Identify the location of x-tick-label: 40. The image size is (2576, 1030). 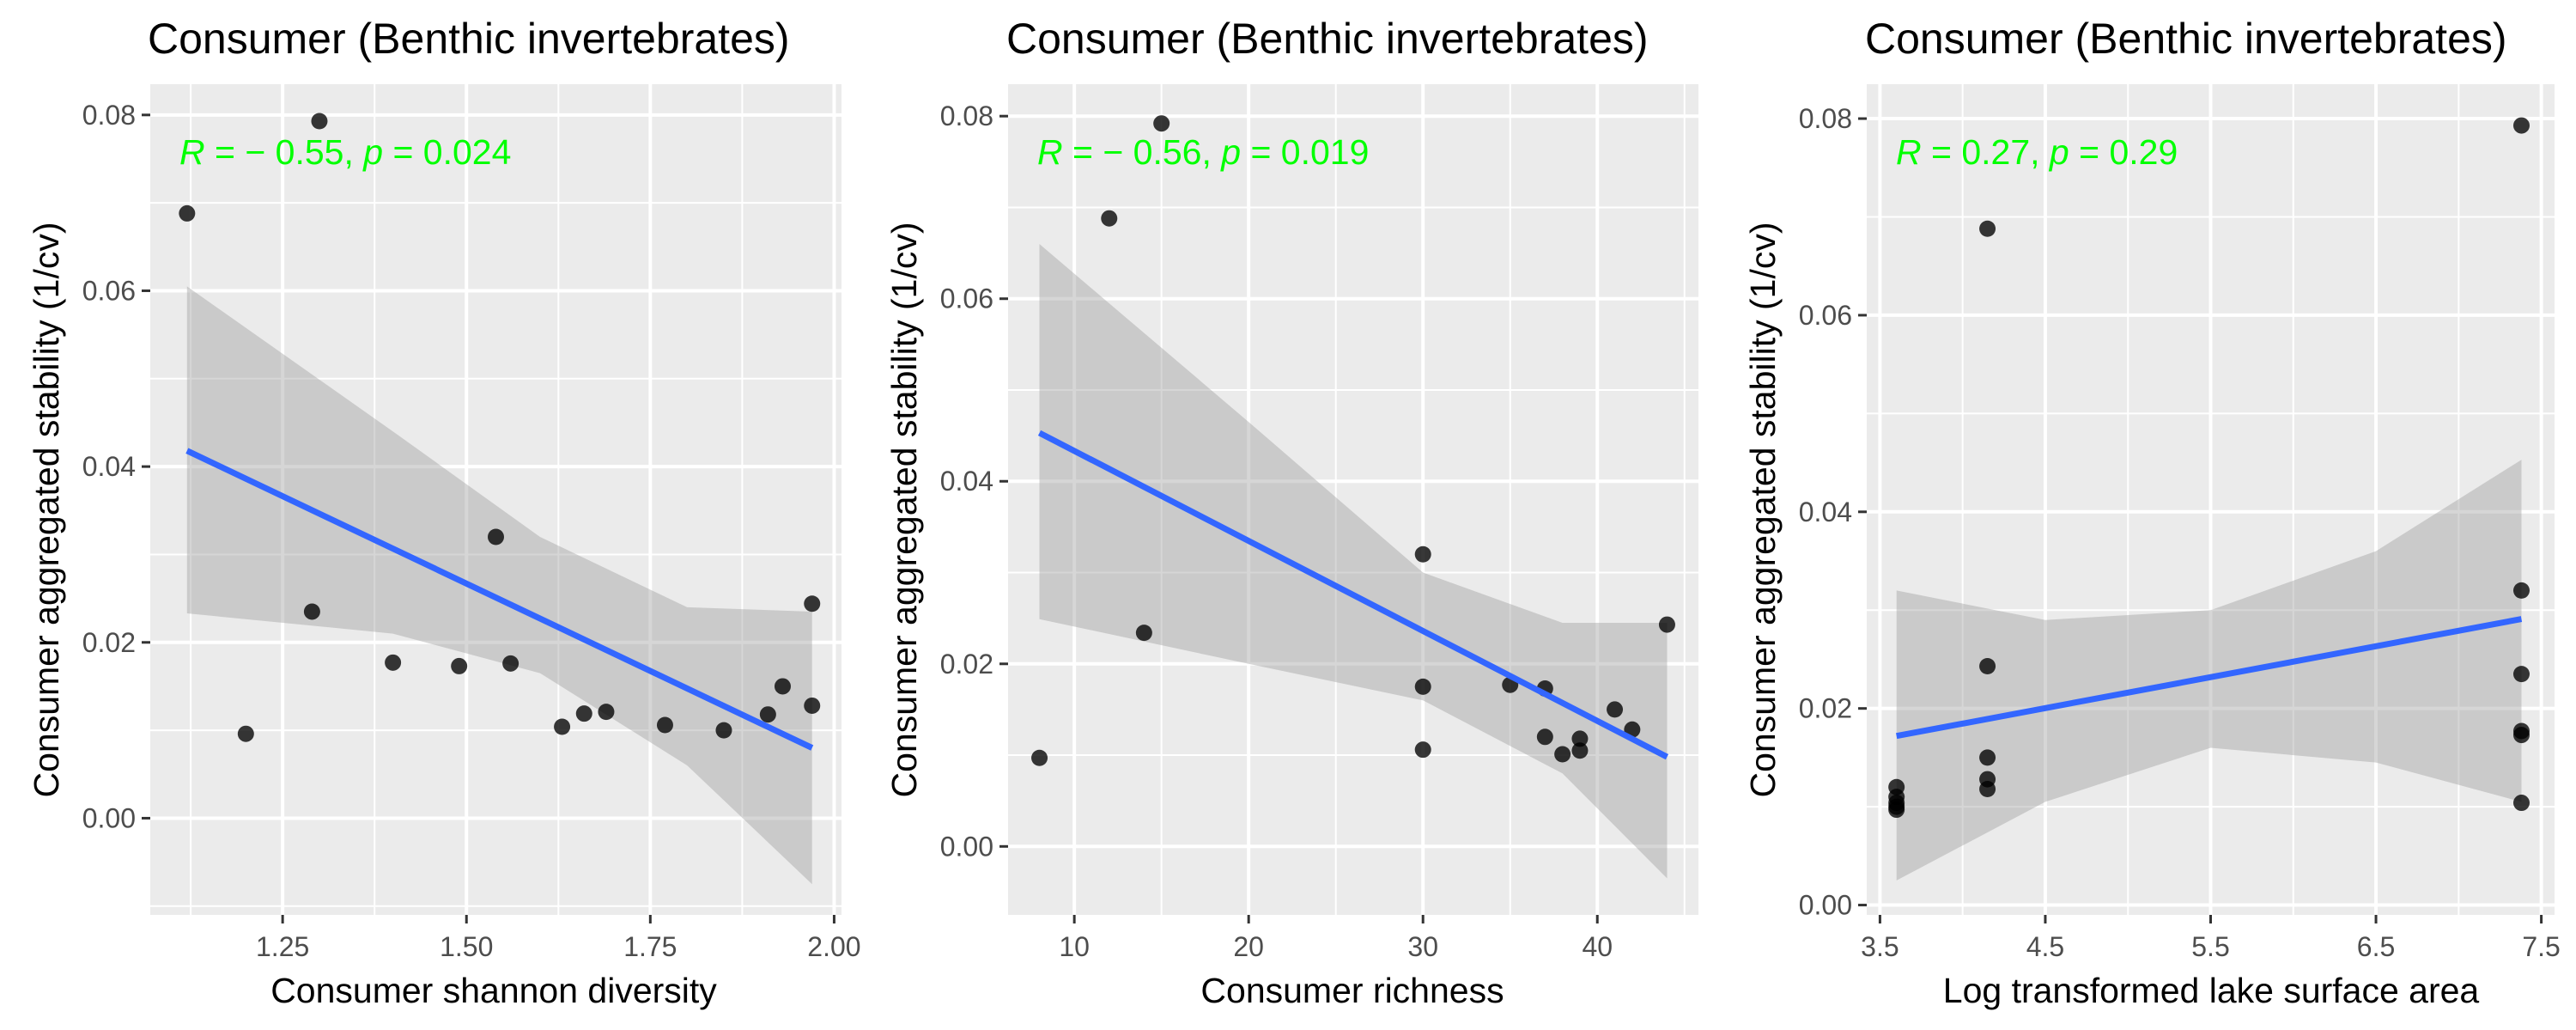
(1598, 947).